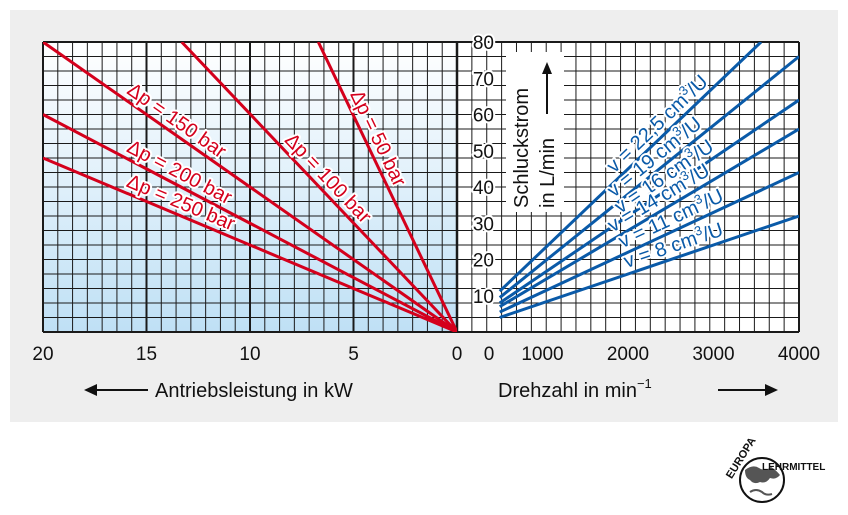 This screenshot has width=848, height=515. What do you see at coordinates (146, 354) in the screenshot?
I see `x-tick-label-left: 15` at bounding box center [146, 354].